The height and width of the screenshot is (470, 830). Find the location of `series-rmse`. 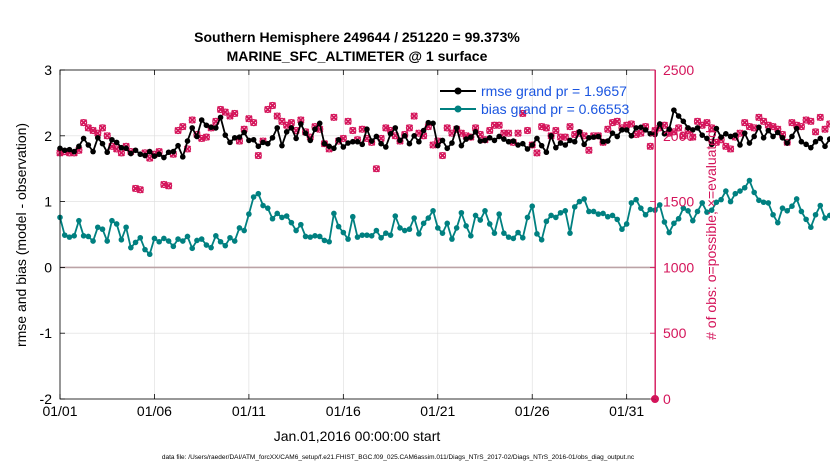

series-rmse is located at coordinates (443, 134).